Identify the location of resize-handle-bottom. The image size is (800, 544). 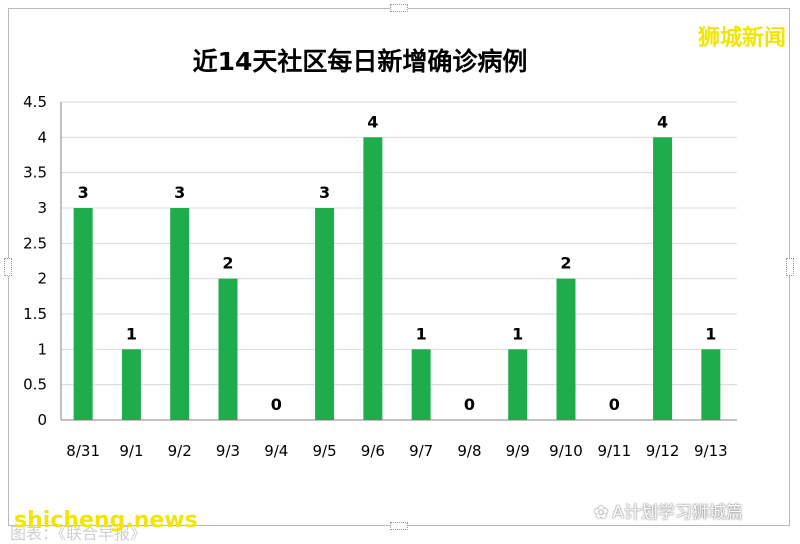
(399, 526).